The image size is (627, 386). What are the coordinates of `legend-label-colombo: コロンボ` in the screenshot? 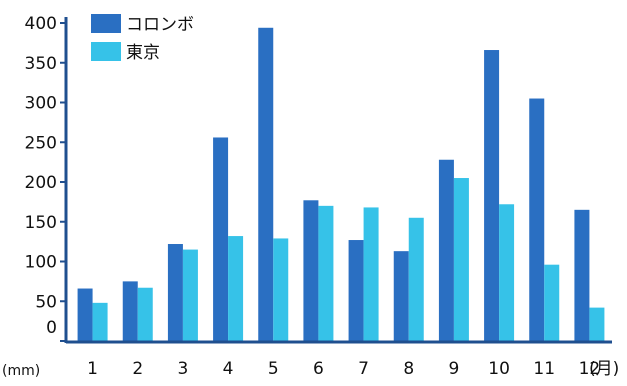 It's located at (160, 25).